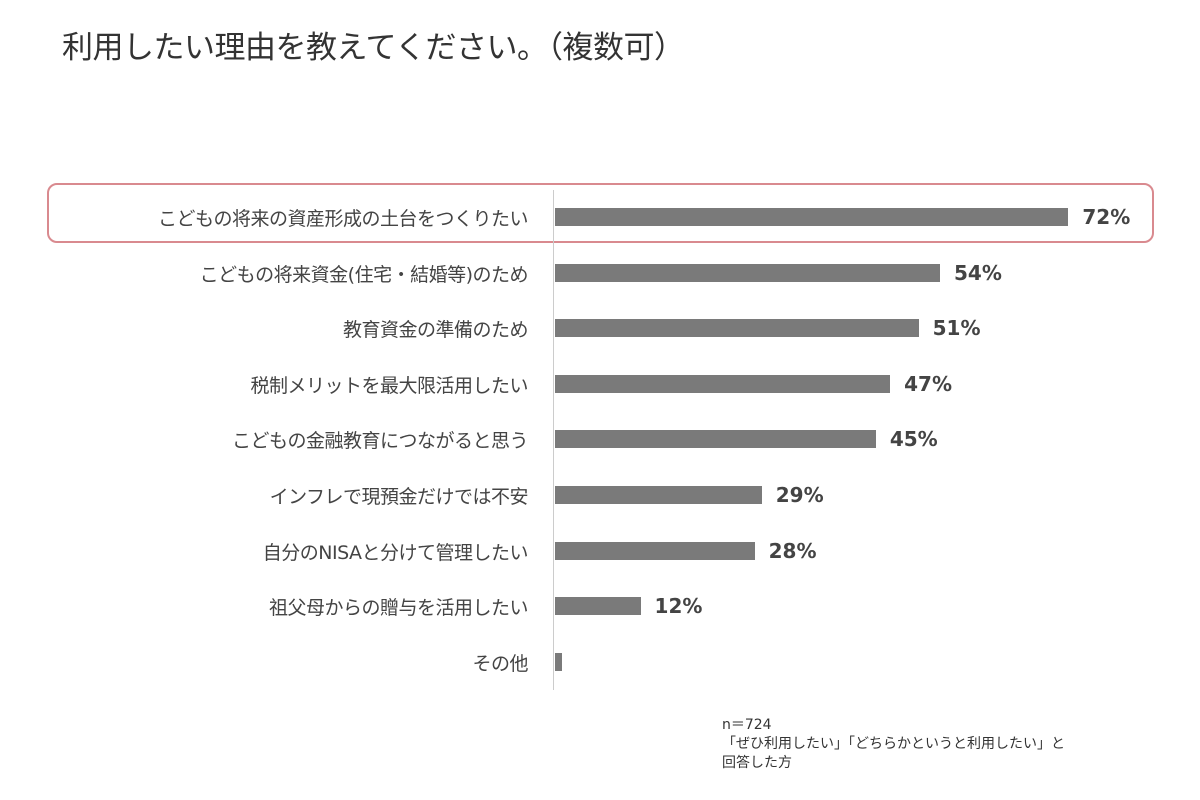 Image resolution: width=1200 pixels, height=800 pixels. I want to click on bar-row: こどもの将来の資産形成の土台をつくりたい 72%, so click(600, 217).